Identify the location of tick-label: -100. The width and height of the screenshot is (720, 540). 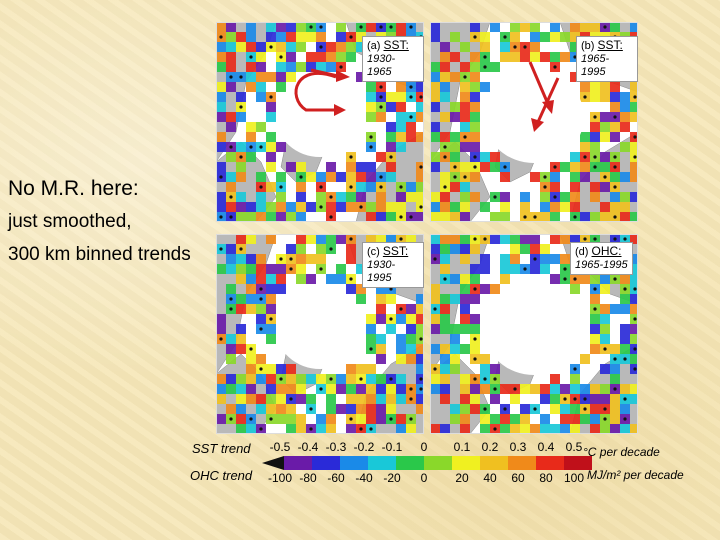
(280, 478).